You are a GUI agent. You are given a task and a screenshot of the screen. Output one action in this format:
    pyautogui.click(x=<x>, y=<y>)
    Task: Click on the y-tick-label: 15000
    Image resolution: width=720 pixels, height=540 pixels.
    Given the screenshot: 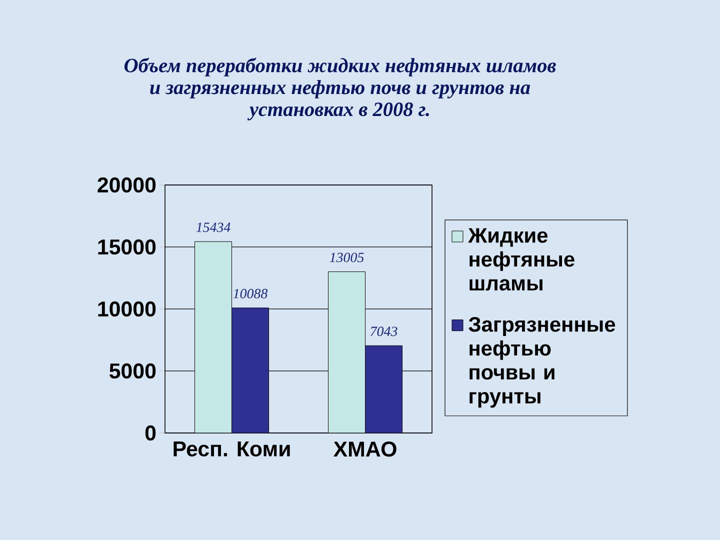 What is the action you would take?
    pyautogui.click(x=127, y=247)
    